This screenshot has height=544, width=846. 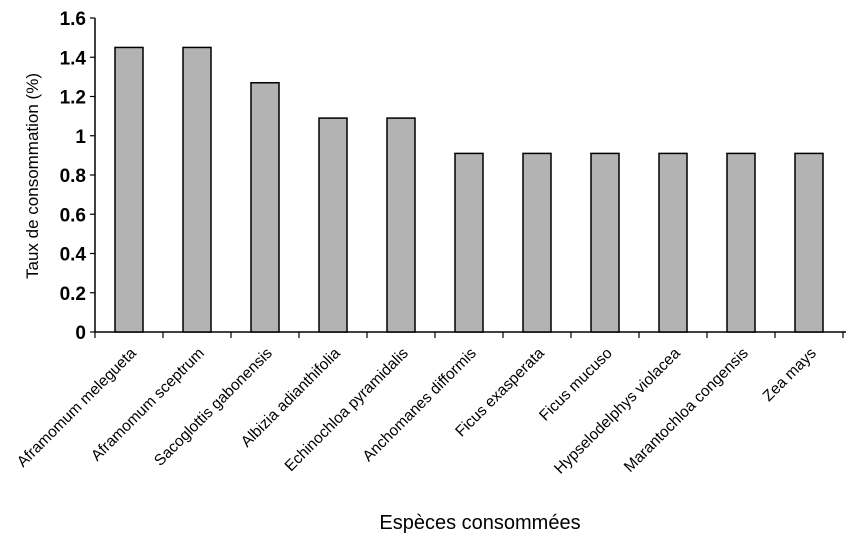 I want to click on y-tick-label: 0.4, so click(x=73, y=255).